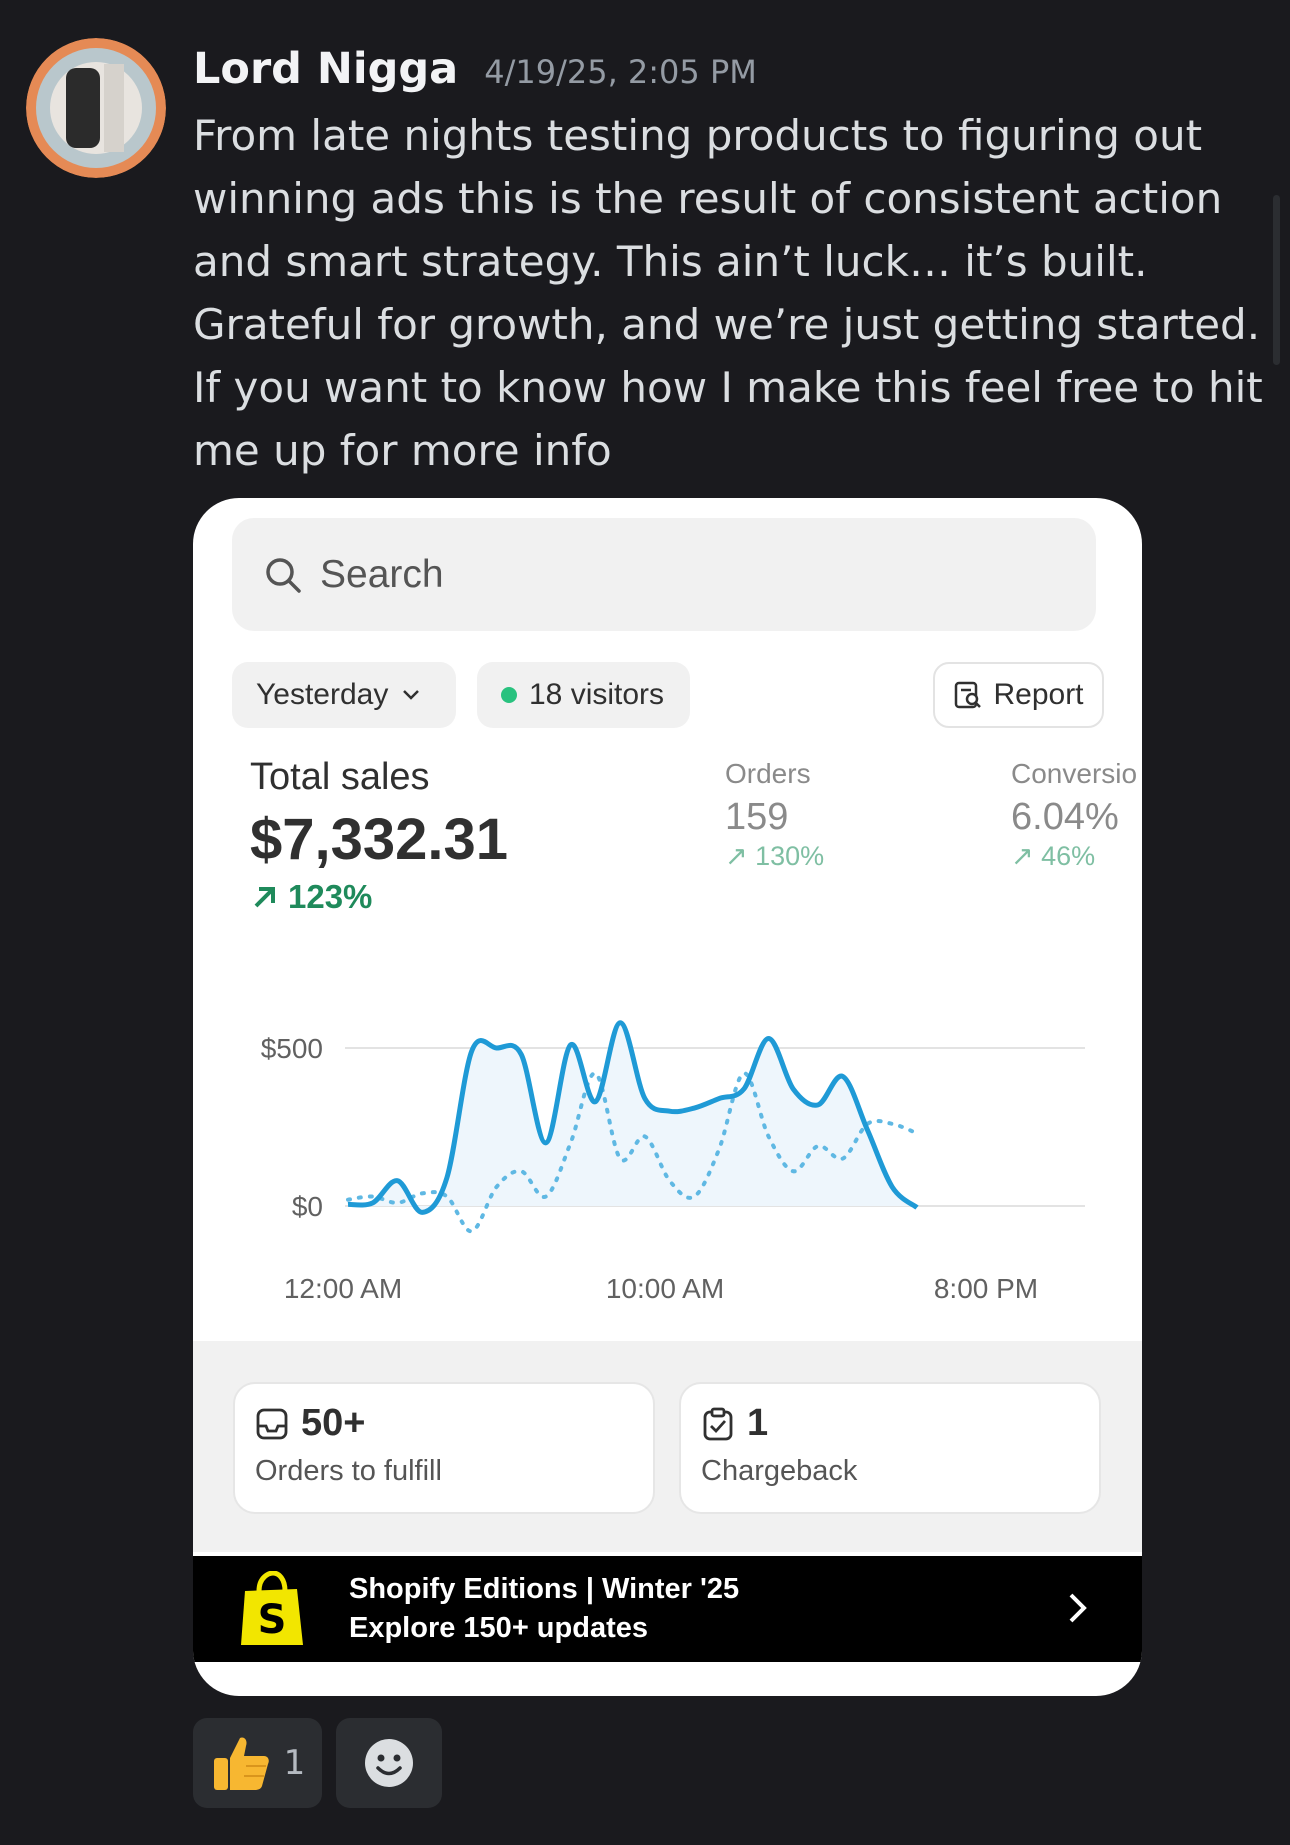  I want to click on orders-label: Orders, so click(768, 773).